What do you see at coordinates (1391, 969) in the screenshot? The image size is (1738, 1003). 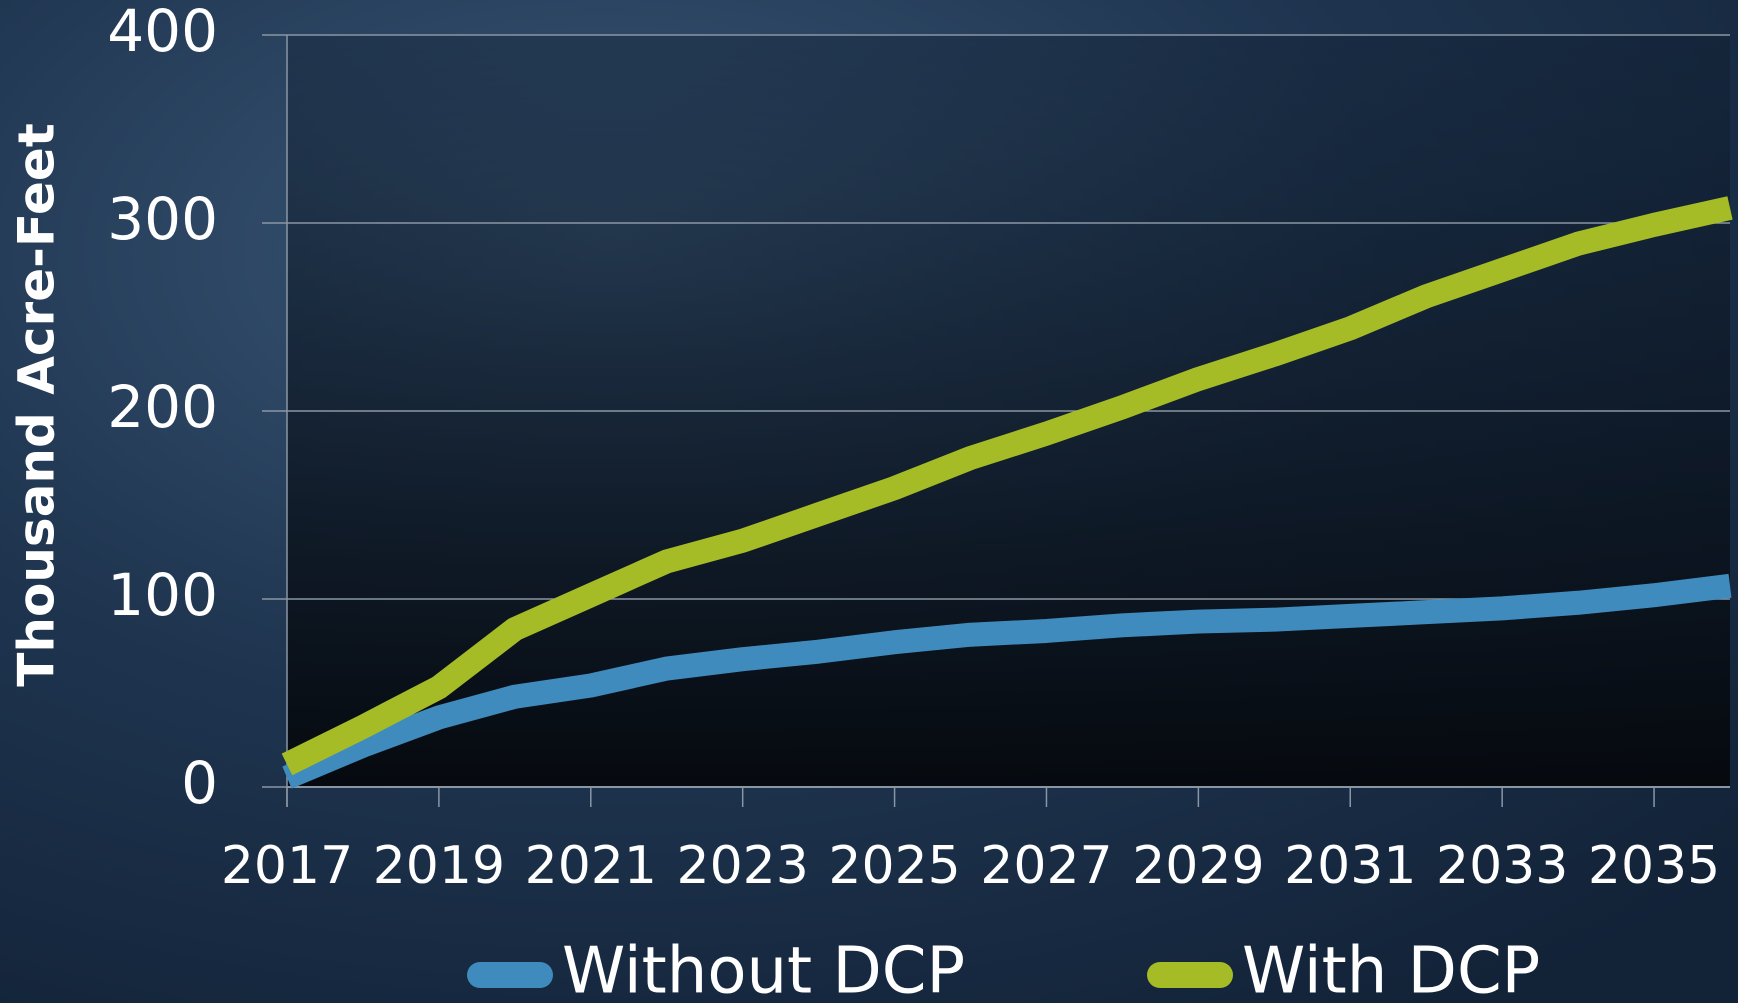 I see `legend-label: With DCP` at bounding box center [1391, 969].